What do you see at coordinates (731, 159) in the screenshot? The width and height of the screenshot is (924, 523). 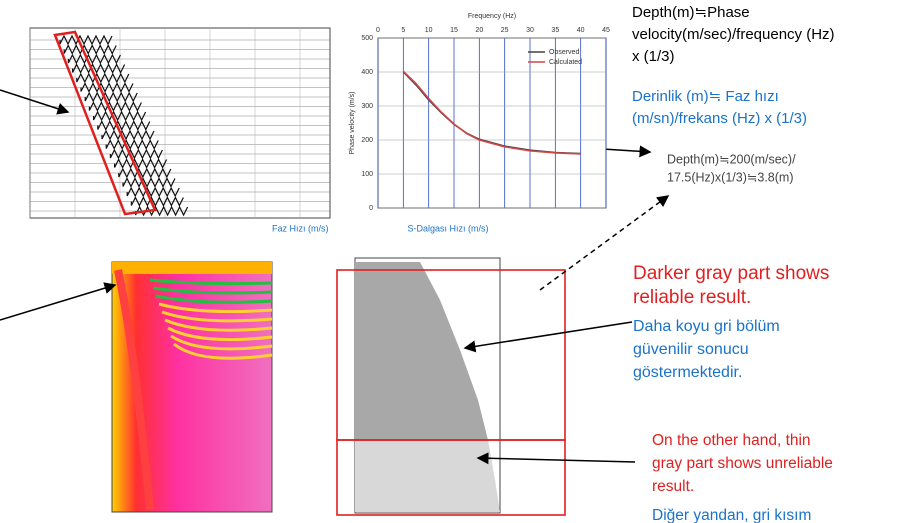 I see `annotation: Depth(m)≒200(m/sec)/` at bounding box center [731, 159].